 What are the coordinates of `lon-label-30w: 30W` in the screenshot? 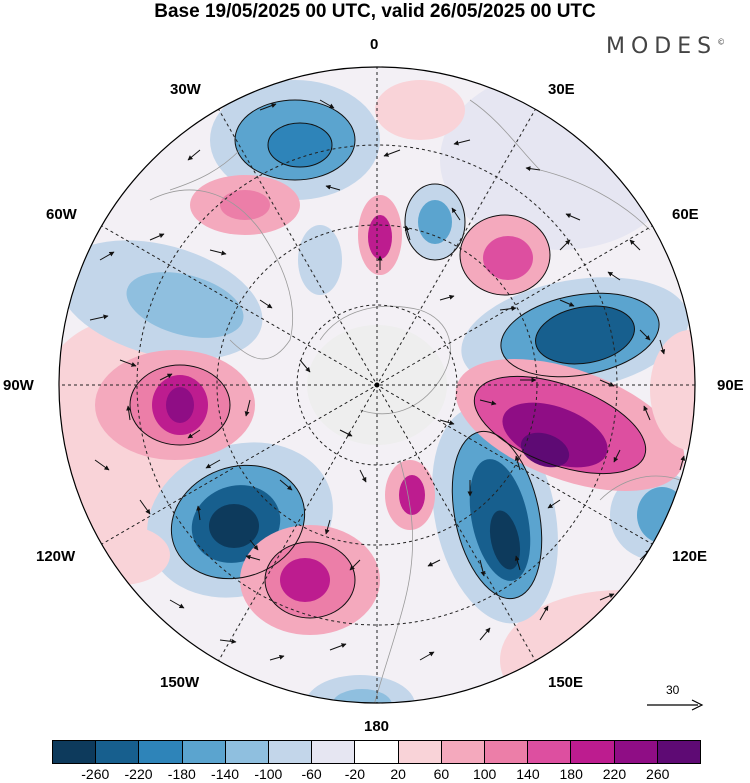 It's located at (185, 89).